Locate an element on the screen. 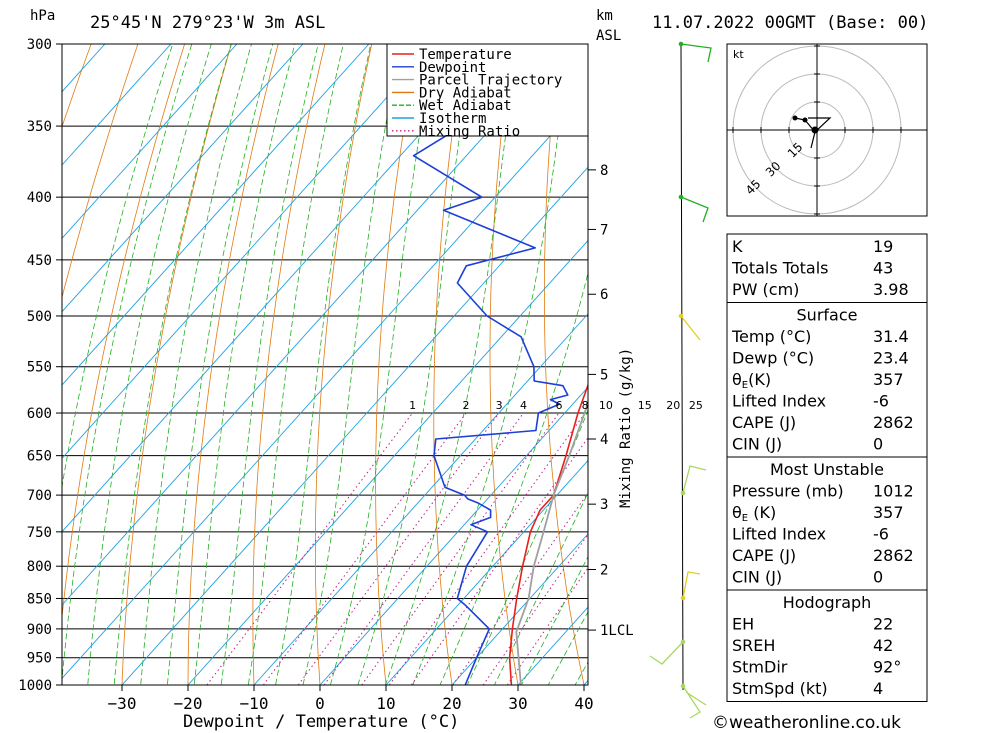 The height and width of the screenshot is (733, 1000). pressure-tick-label: 600 is located at coordinates (39, 414).